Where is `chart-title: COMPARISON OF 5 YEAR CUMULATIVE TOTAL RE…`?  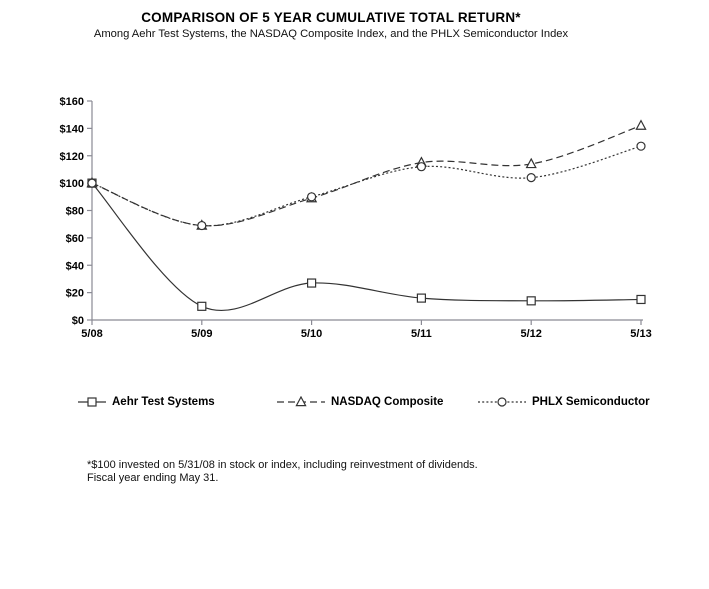 chart-title: COMPARISON OF 5 YEAR CUMULATIVE TOTAL RE… is located at coordinates (331, 17).